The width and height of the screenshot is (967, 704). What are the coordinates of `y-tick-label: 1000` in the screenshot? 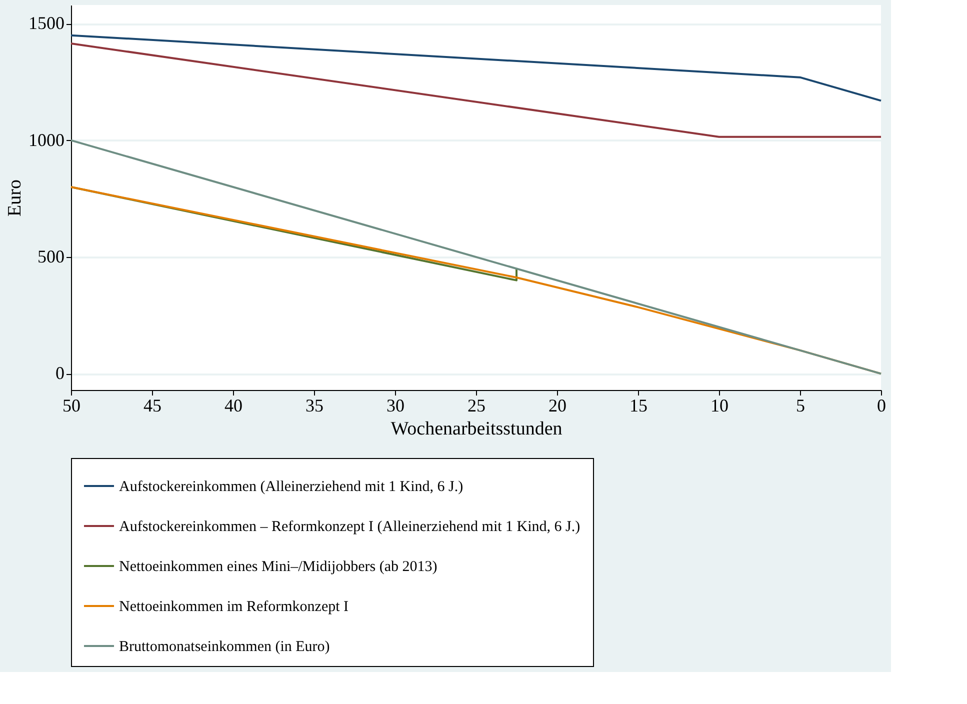 It's located at (46, 140).